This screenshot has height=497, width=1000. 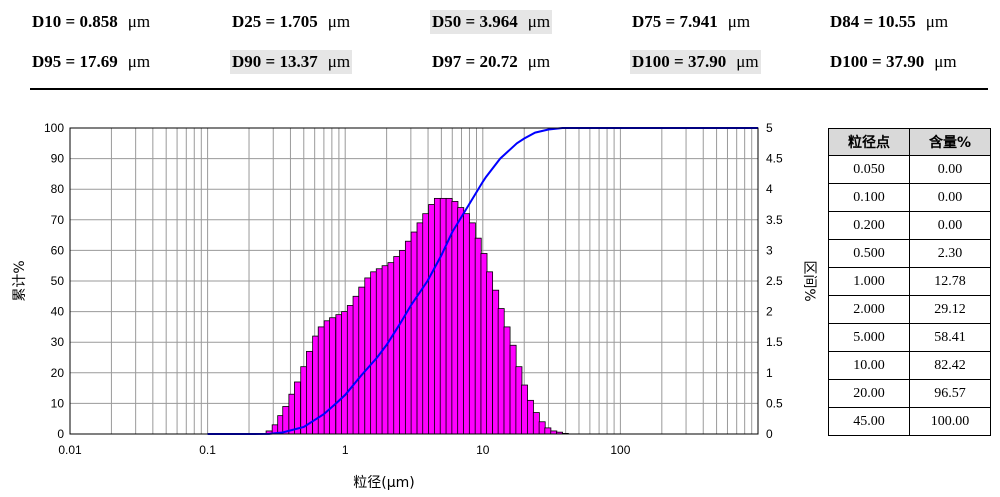 I want to click on stat-value: D50 = 3.964, so click(x=475, y=21).